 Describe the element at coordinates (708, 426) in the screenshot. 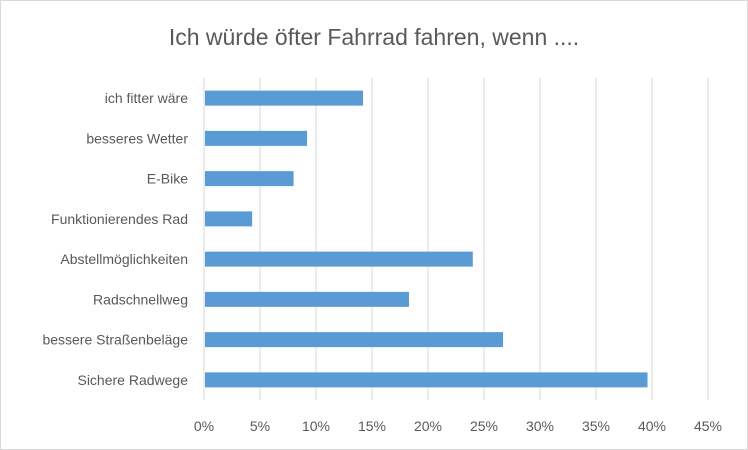

I see `x-tick-label: 45%` at that location.